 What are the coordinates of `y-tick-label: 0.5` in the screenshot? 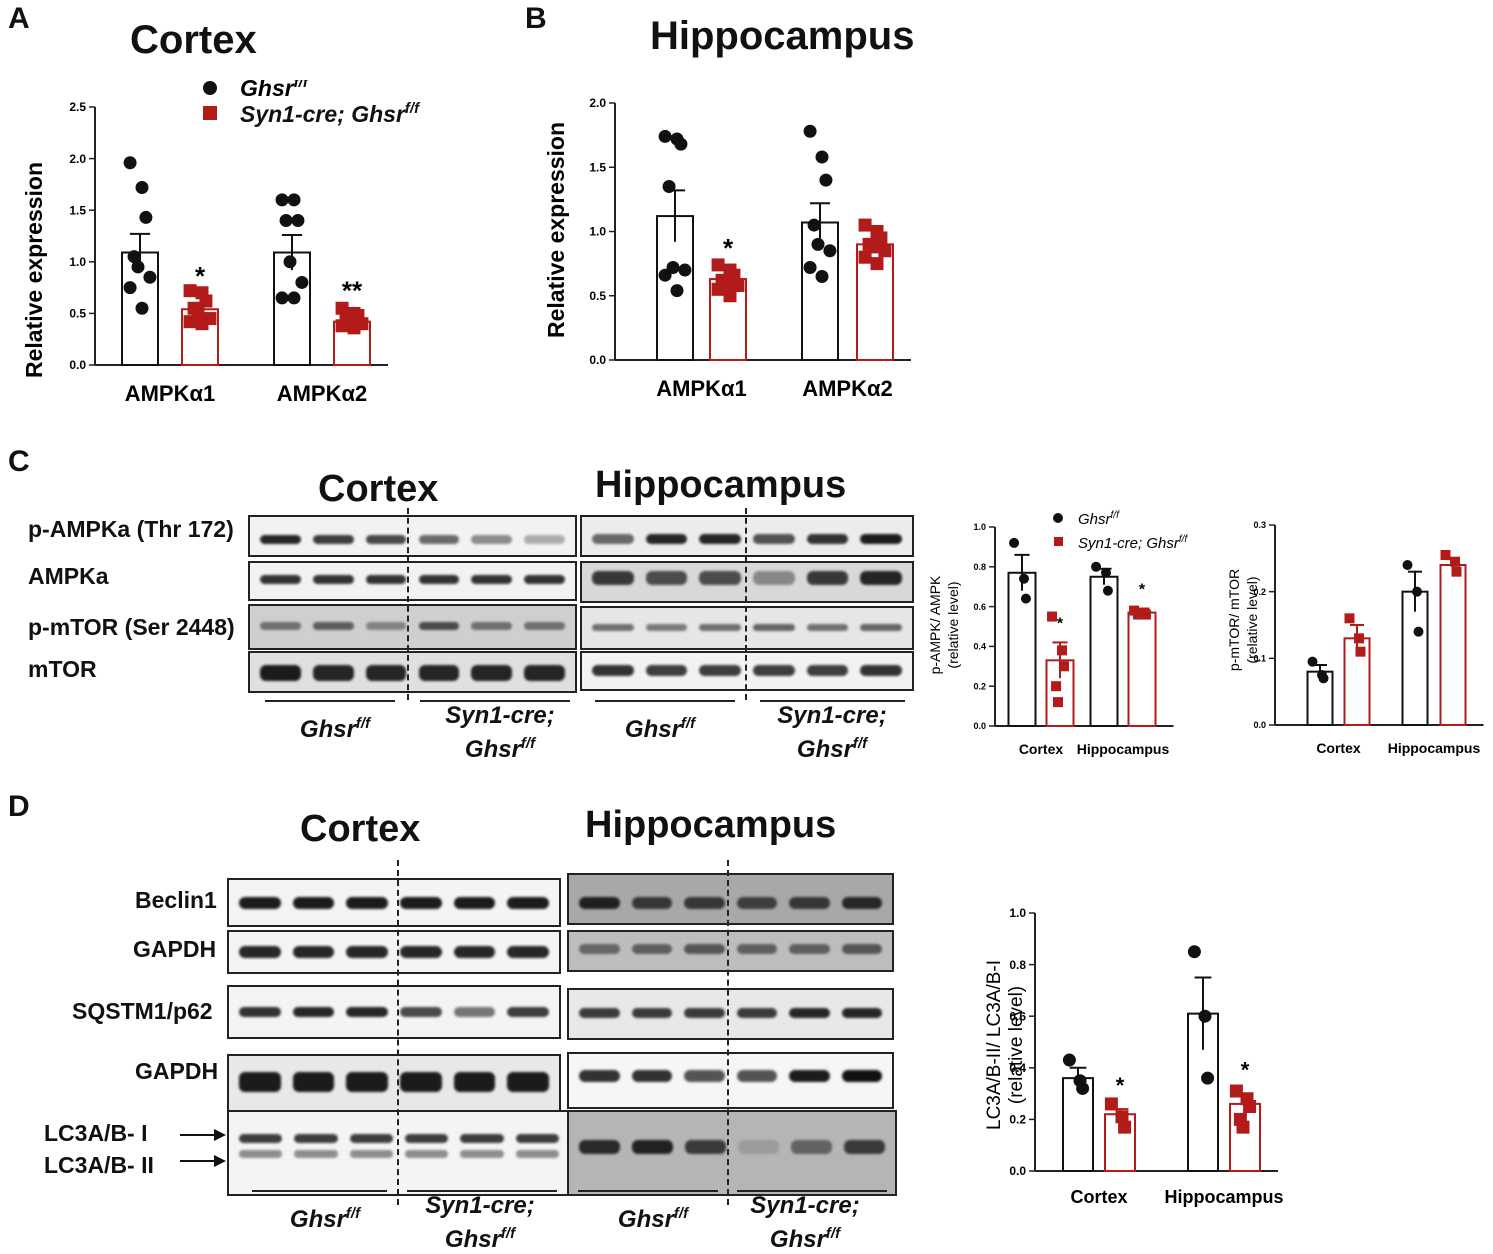 It's located at (597, 296).